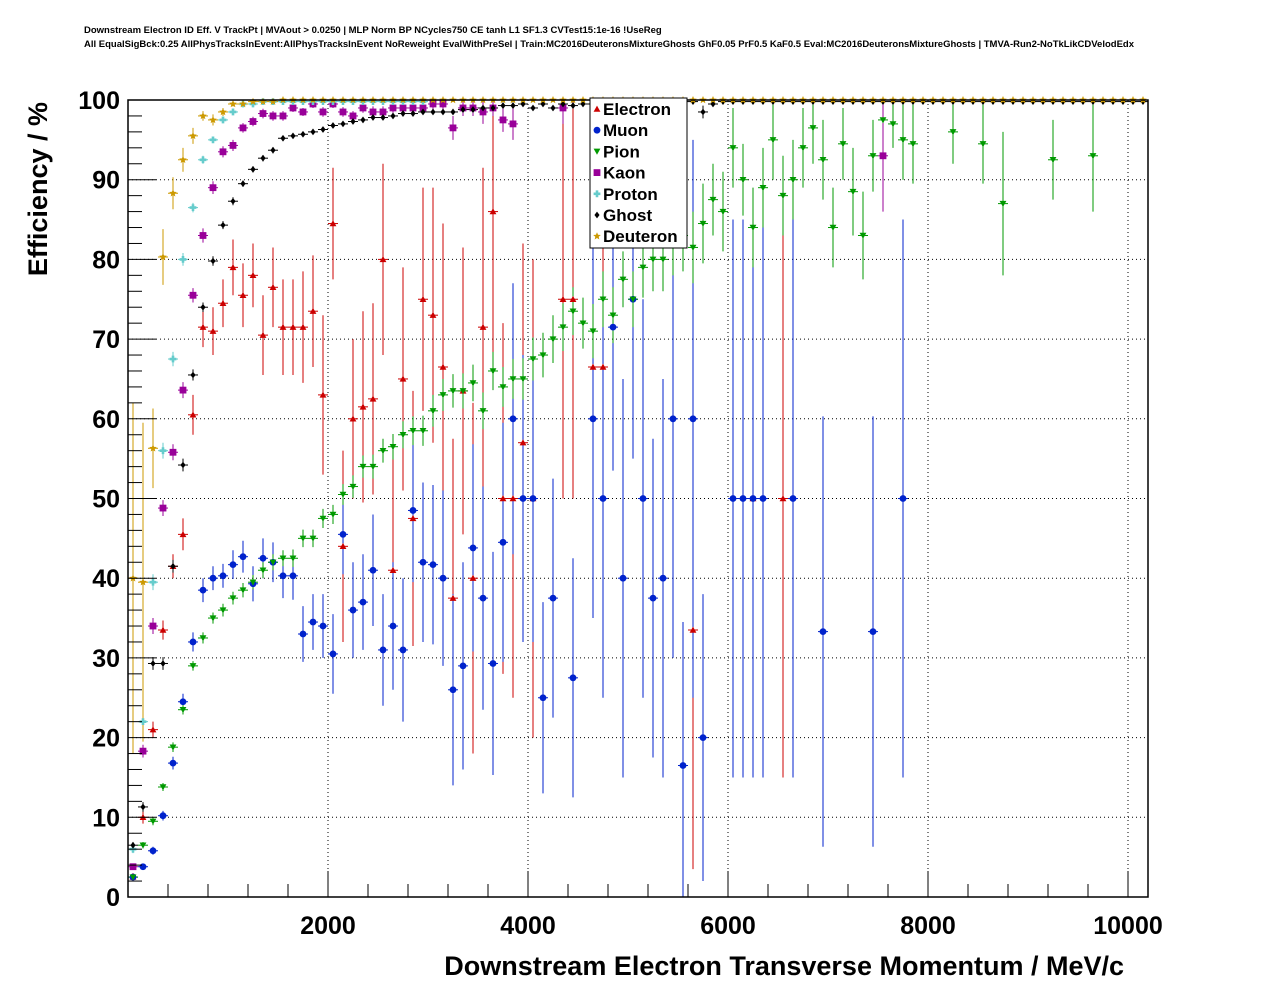 The width and height of the screenshot is (1276, 996). Describe the element at coordinates (624, 173) in the screenshot. I see `legend-label-kaon: Kaon` at that location.